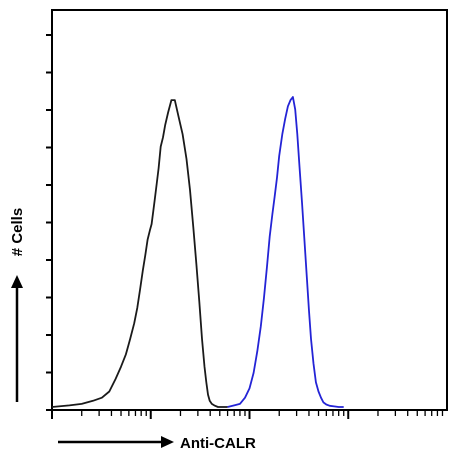  What do you see at coordinates (167, 442) in the screenshot?
I see `x-axis-arrow-head` at bounding box center [167, 442].